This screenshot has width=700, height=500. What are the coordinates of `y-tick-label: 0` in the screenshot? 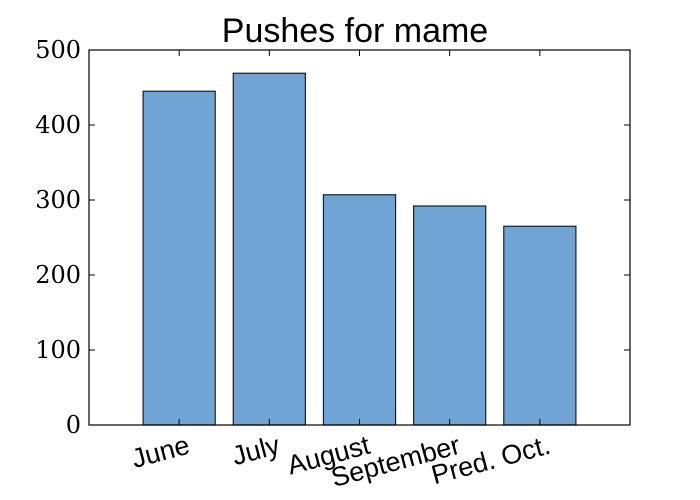 It's located at (73, 425).